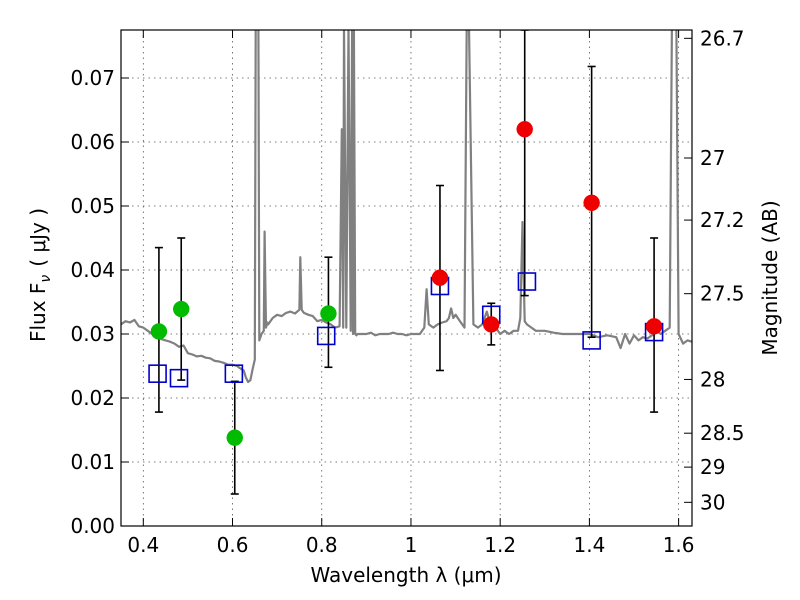 The height and width of the screenshot is (600, 800). What do you see at coordinates (92, 270) in the screenshot?
I see `y-tick-label: 0.04` at bounding box center [92, 270].